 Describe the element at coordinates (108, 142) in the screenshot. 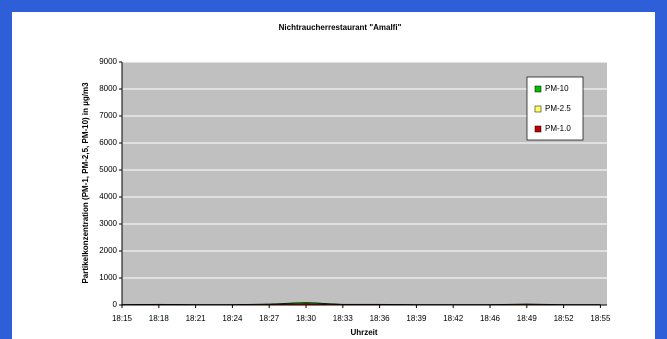

I see `y-tick-label: 6000` at that location.